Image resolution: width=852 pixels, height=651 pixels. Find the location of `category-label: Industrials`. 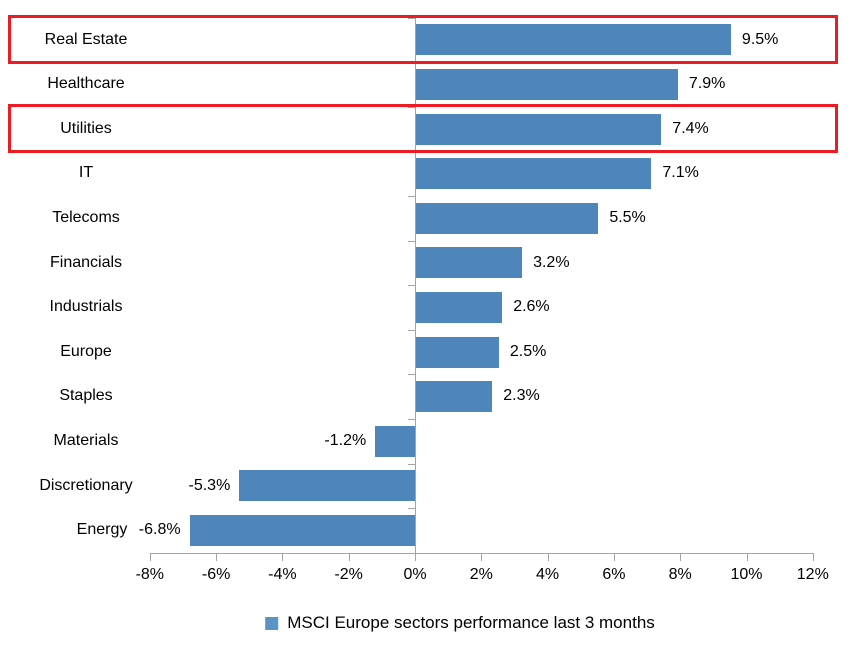

category-label: Industrials is located at coordinates (86, 307).